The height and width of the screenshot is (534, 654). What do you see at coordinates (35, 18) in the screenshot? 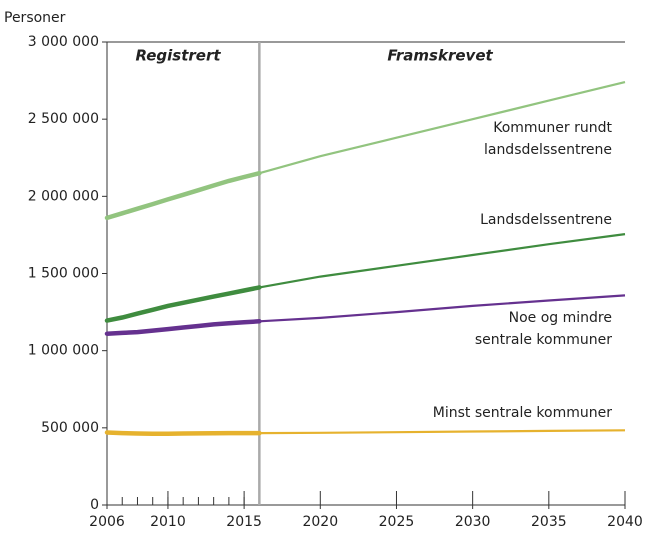
I see `y-axis-label: Personer` at bounding box center [35, 18].